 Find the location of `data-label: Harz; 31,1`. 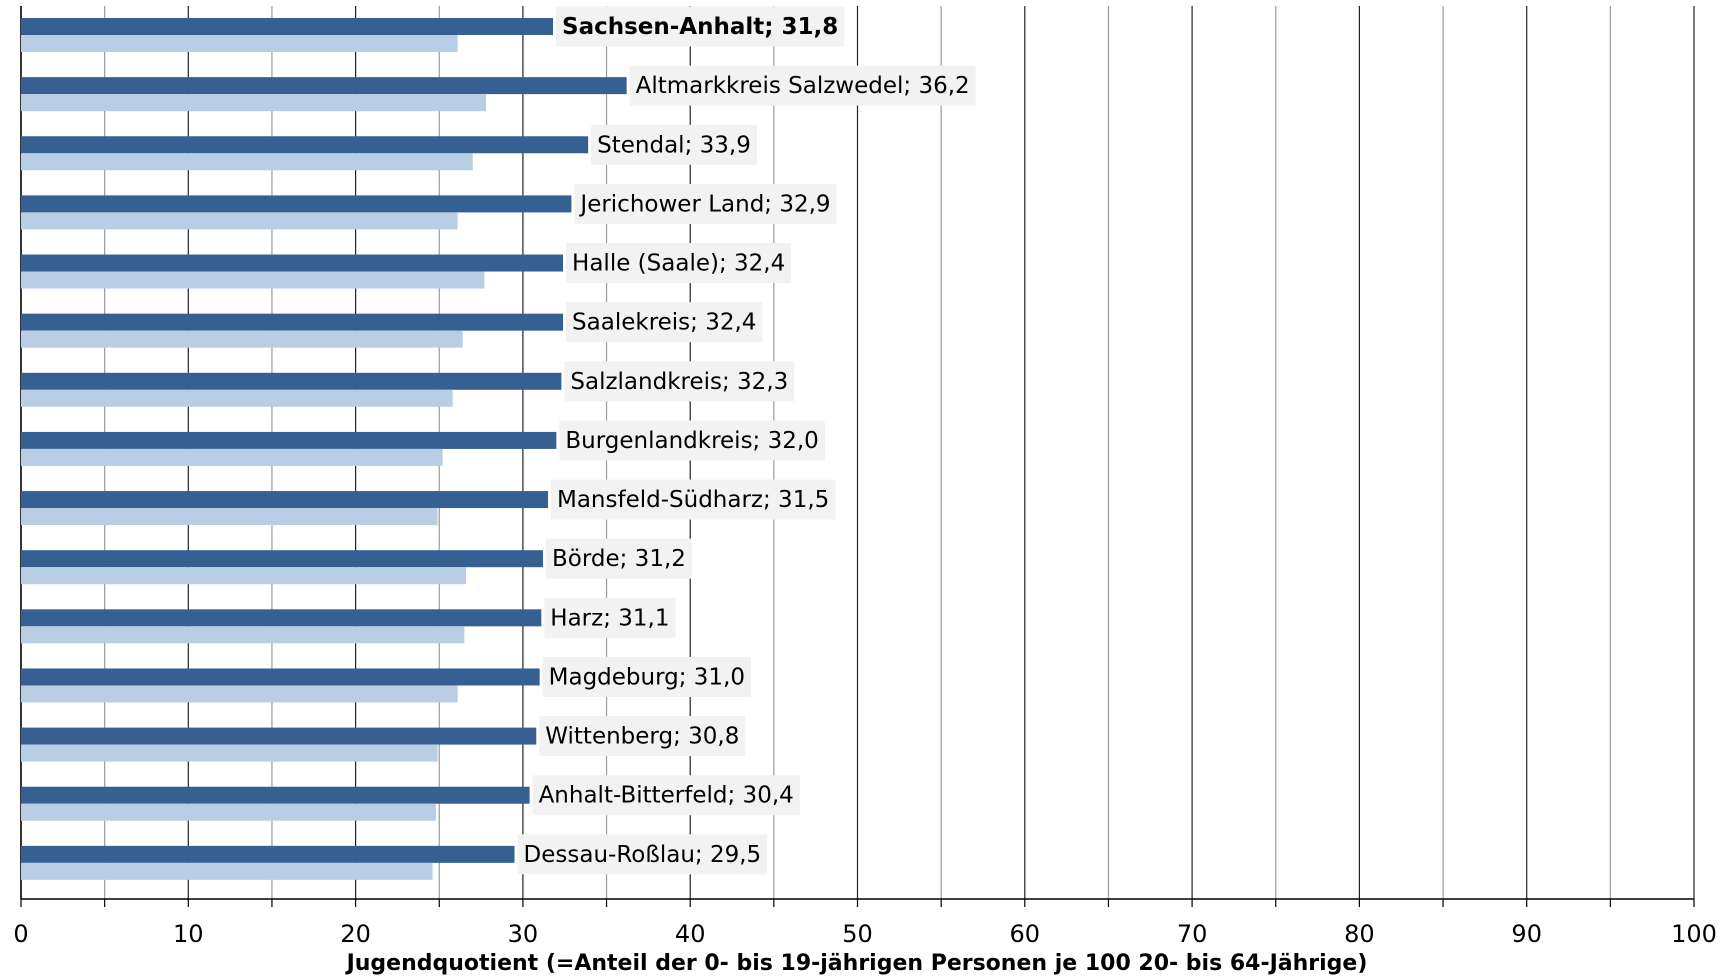

data-label: Harz; 31,1 is located at coordinates (609, 618).